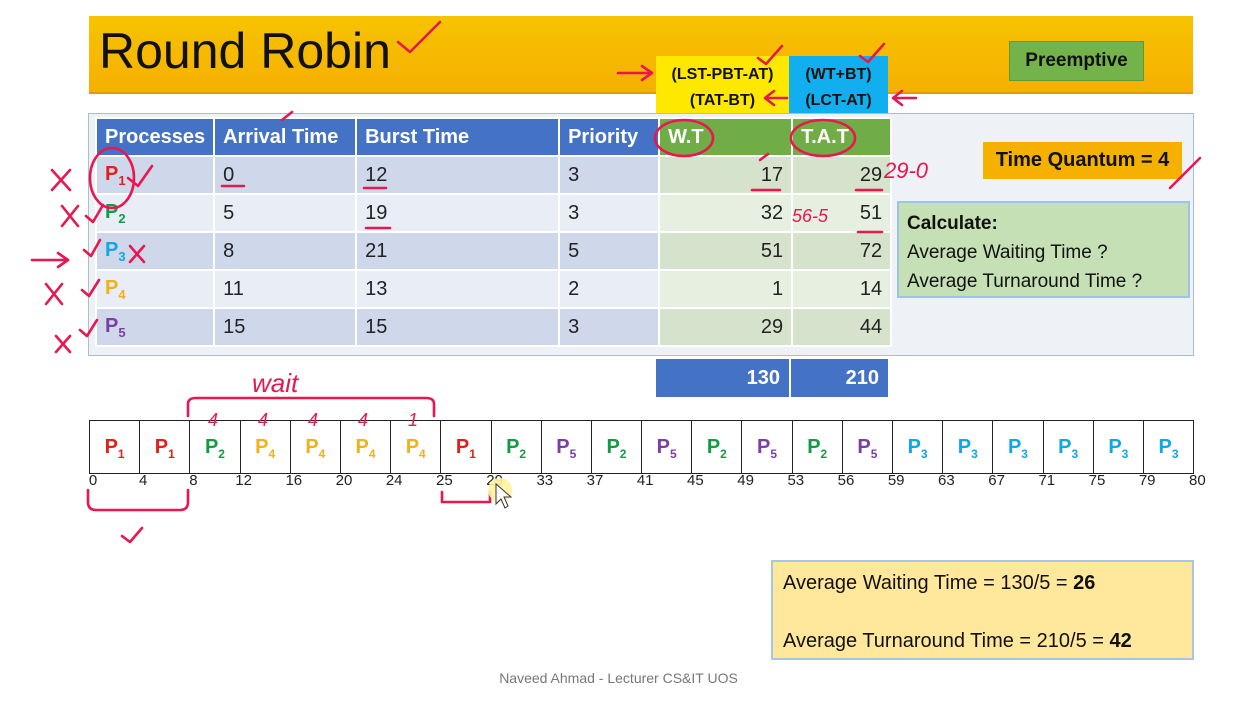 The image size is (1237, 709). What do you see at coordinates (1047, 480) in the screenshot?
I see `gantt-time-label: 71` at bounding box center [1047, 480].